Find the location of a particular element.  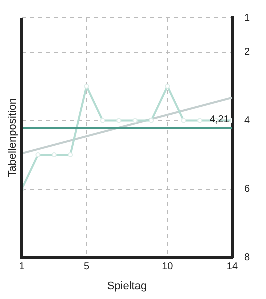

y-tick-label: 2 is located at coordinates (247, 52).